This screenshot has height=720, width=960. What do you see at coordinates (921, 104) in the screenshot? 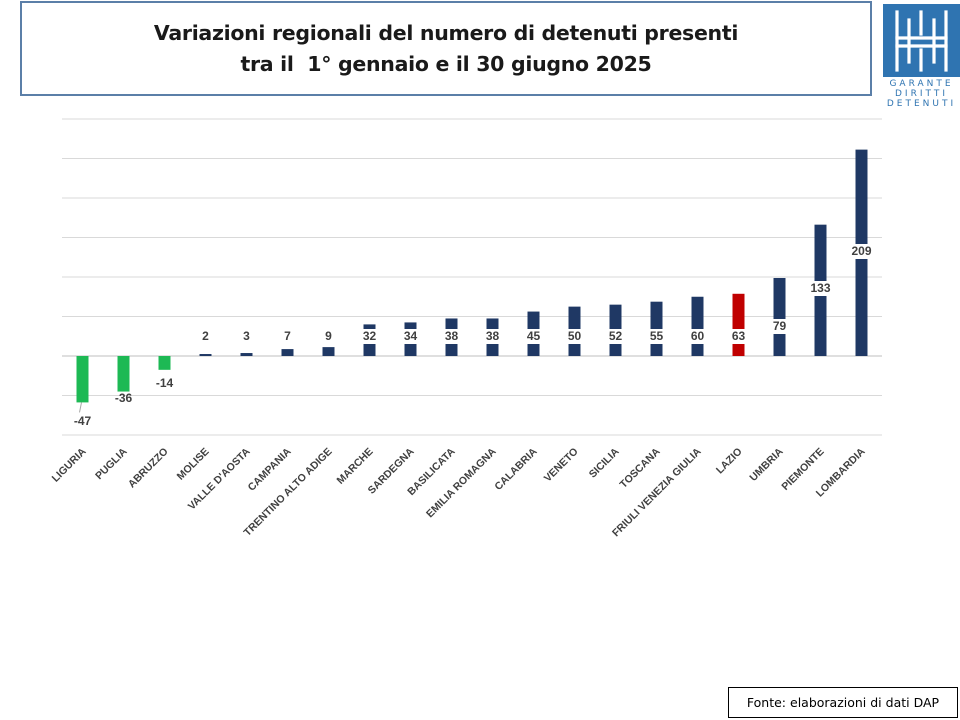
I see `logo-text-line-3: DETENUTI` at bounding box center [921, 104].